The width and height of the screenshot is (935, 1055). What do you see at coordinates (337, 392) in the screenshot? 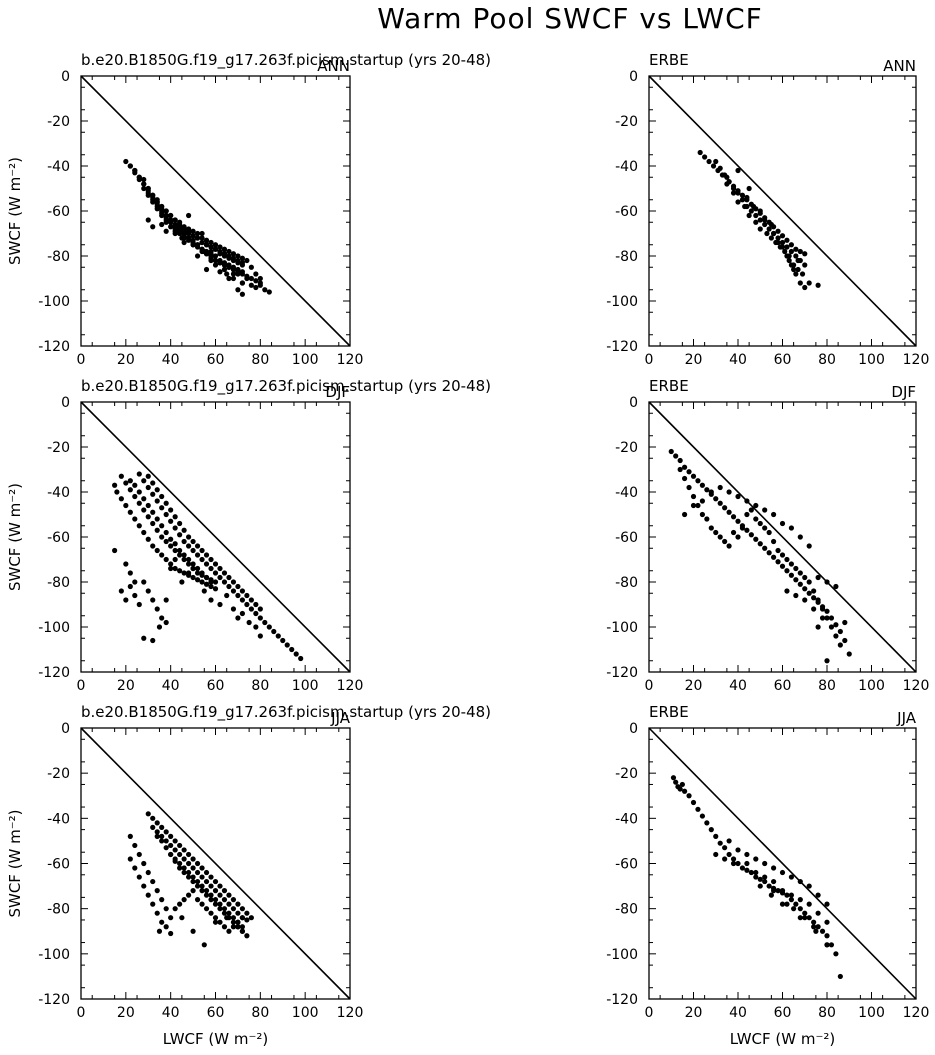
I see `panel-season: DJF` at bounding box center [337, 392].